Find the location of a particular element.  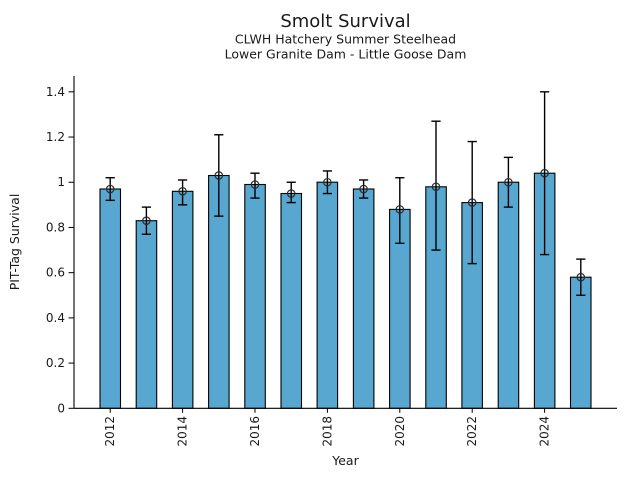

y-tick-label-0.4: 0.4 is located at coordinates (55, 318).